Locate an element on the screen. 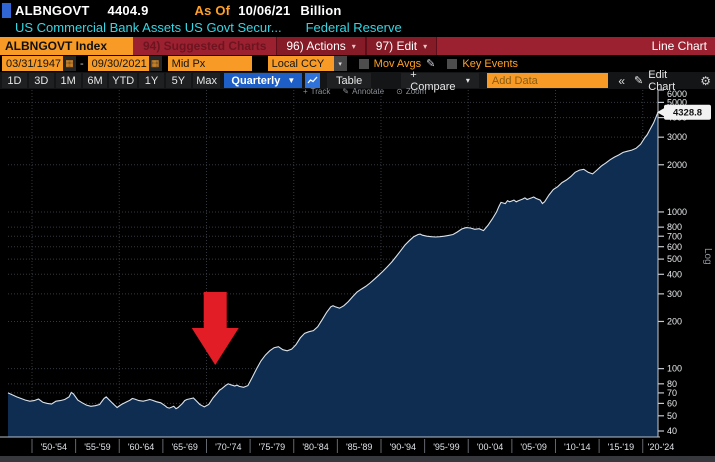 This screenshot has width=715, height=462. currency-select: Local CCY is located at coordinates (300, 63).